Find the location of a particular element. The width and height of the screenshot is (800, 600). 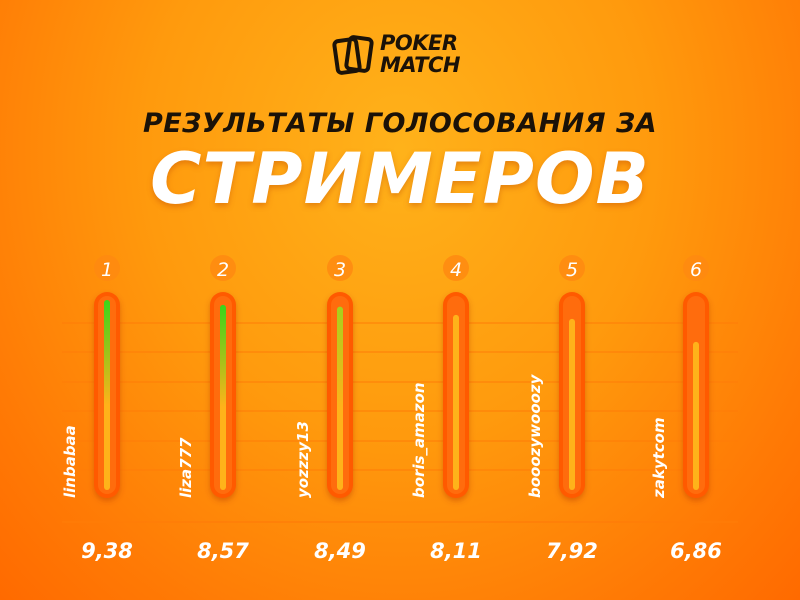

rank-number: 2 is located at coordinates (223, 270).